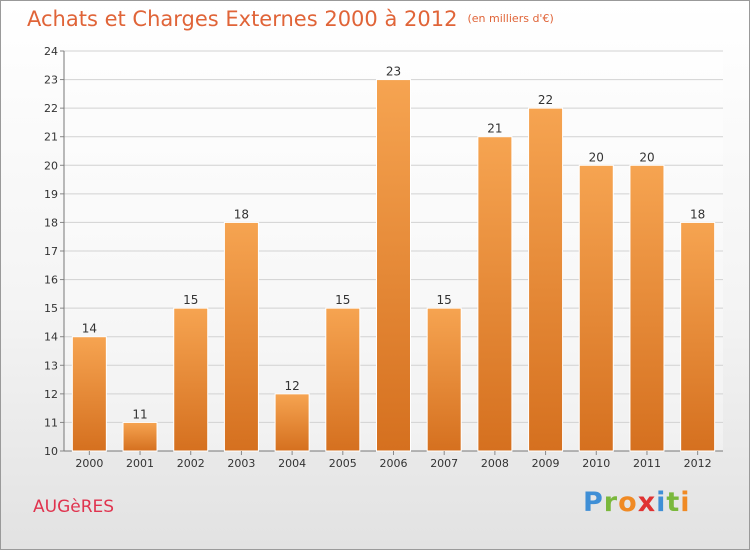  What do you see at coordinates (51, 251) in the screenshot?
I see `y-tick-label: 17` at bounding box center [51, 251].